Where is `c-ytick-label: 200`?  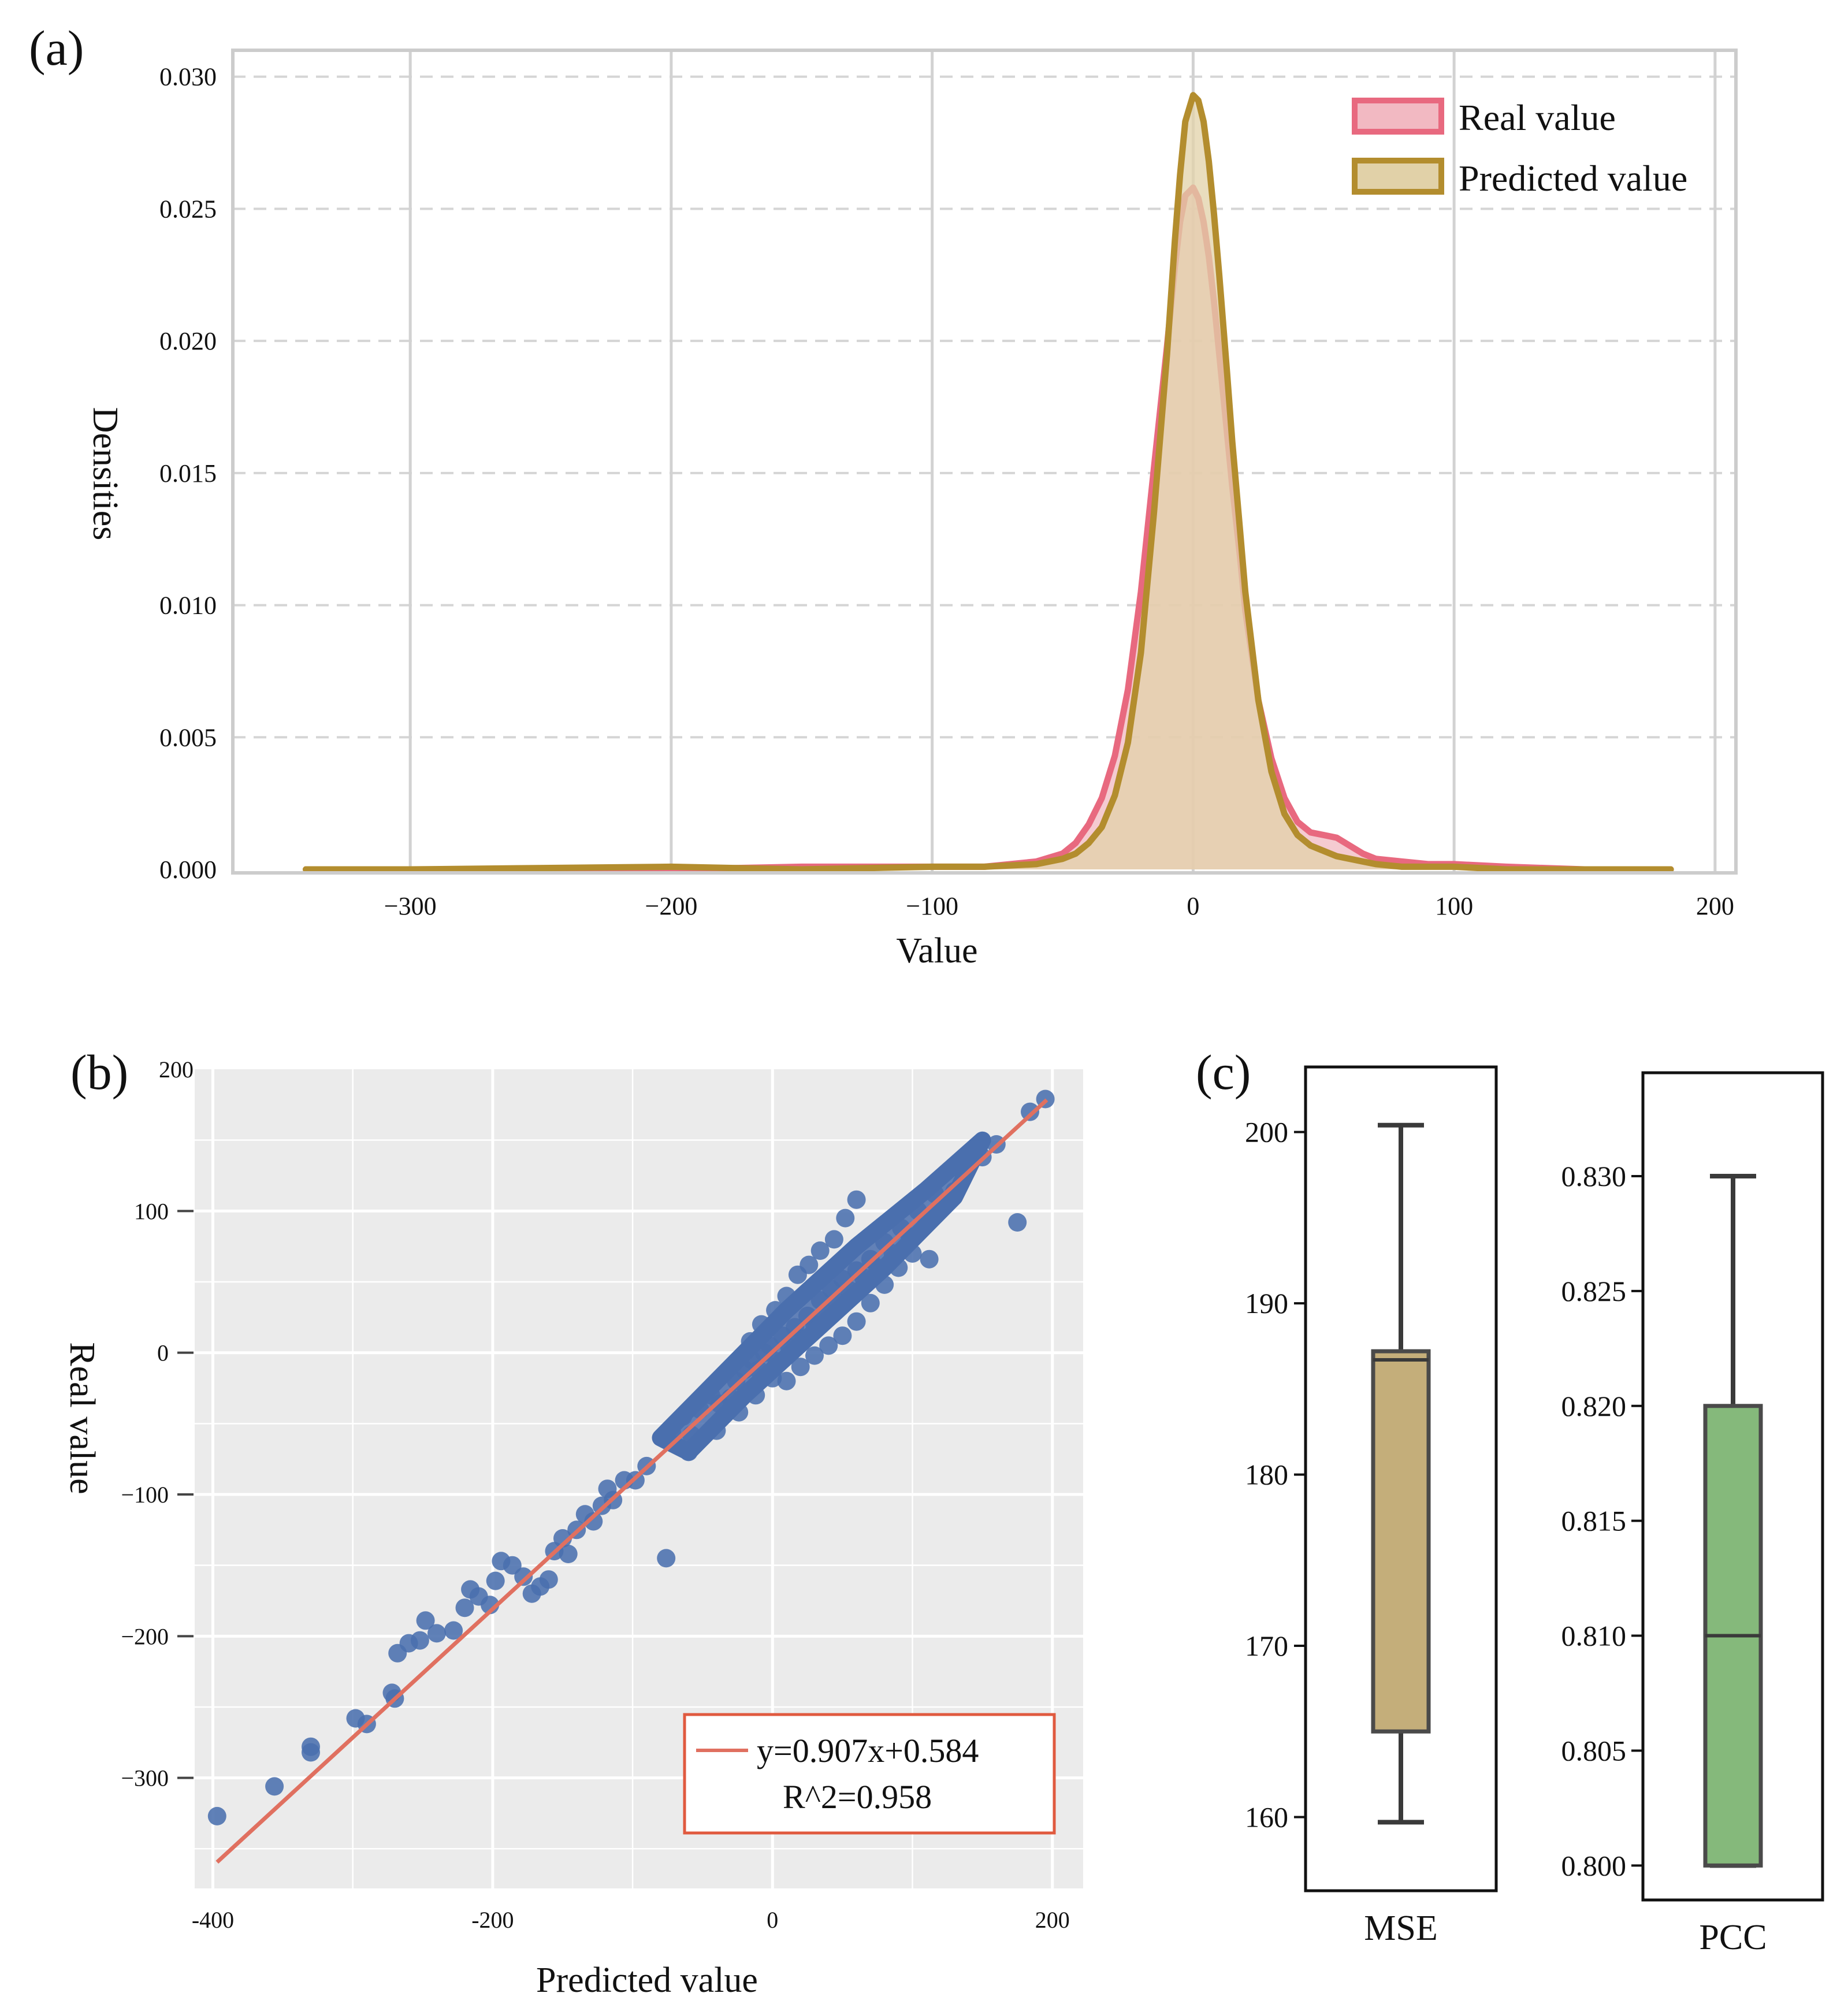 c-ytick-label: 200 is located at coordinates (1266, 1132).